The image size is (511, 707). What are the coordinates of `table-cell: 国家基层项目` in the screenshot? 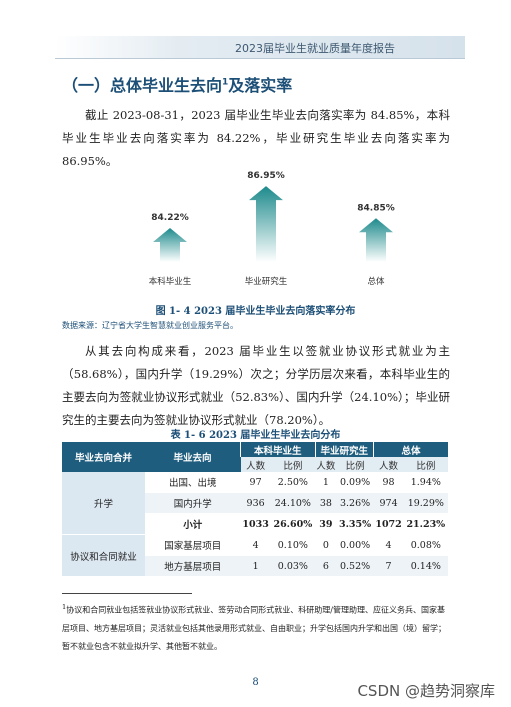 It's located at (193, 545).